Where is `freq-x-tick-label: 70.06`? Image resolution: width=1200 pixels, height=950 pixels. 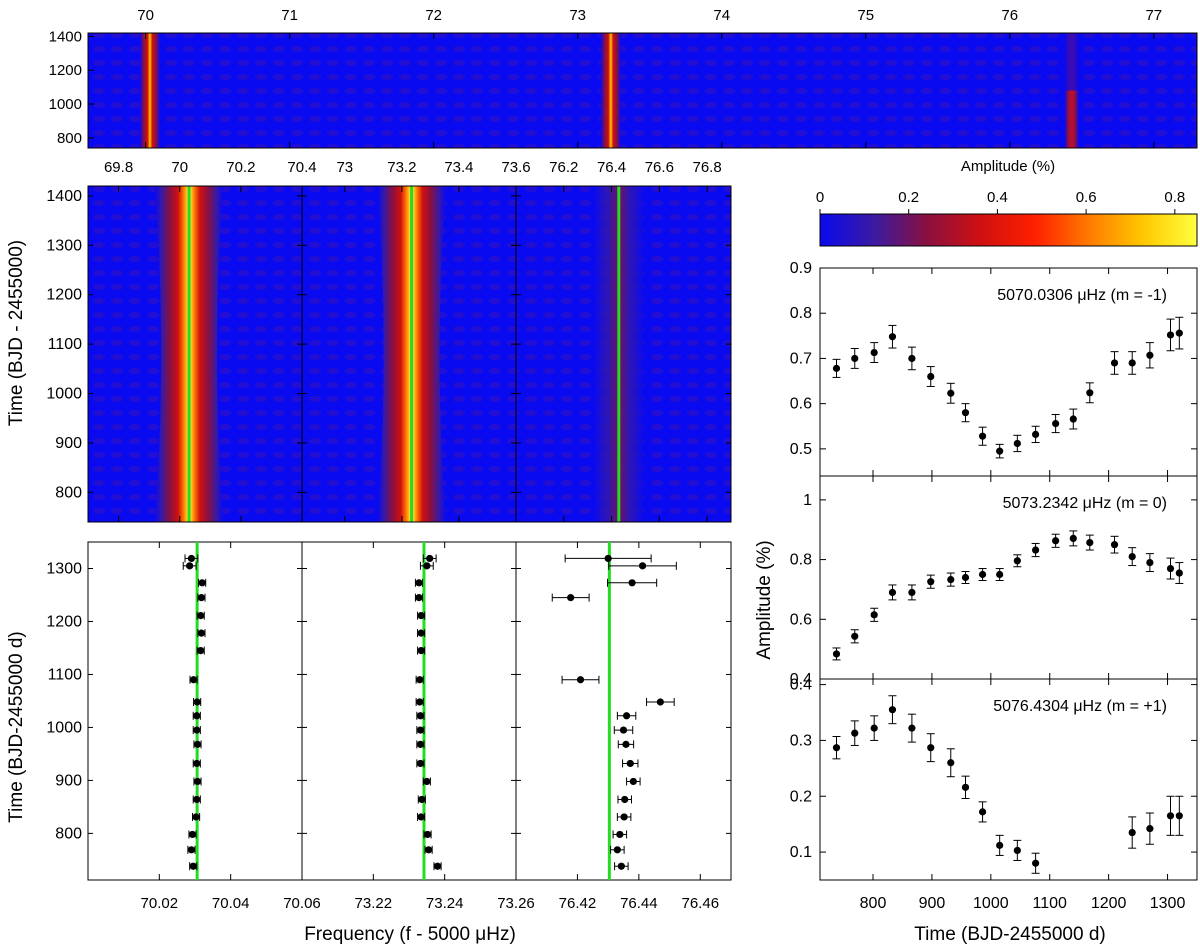
freq-x-tick-label: 70.06 is located at coordinates (302, 903).